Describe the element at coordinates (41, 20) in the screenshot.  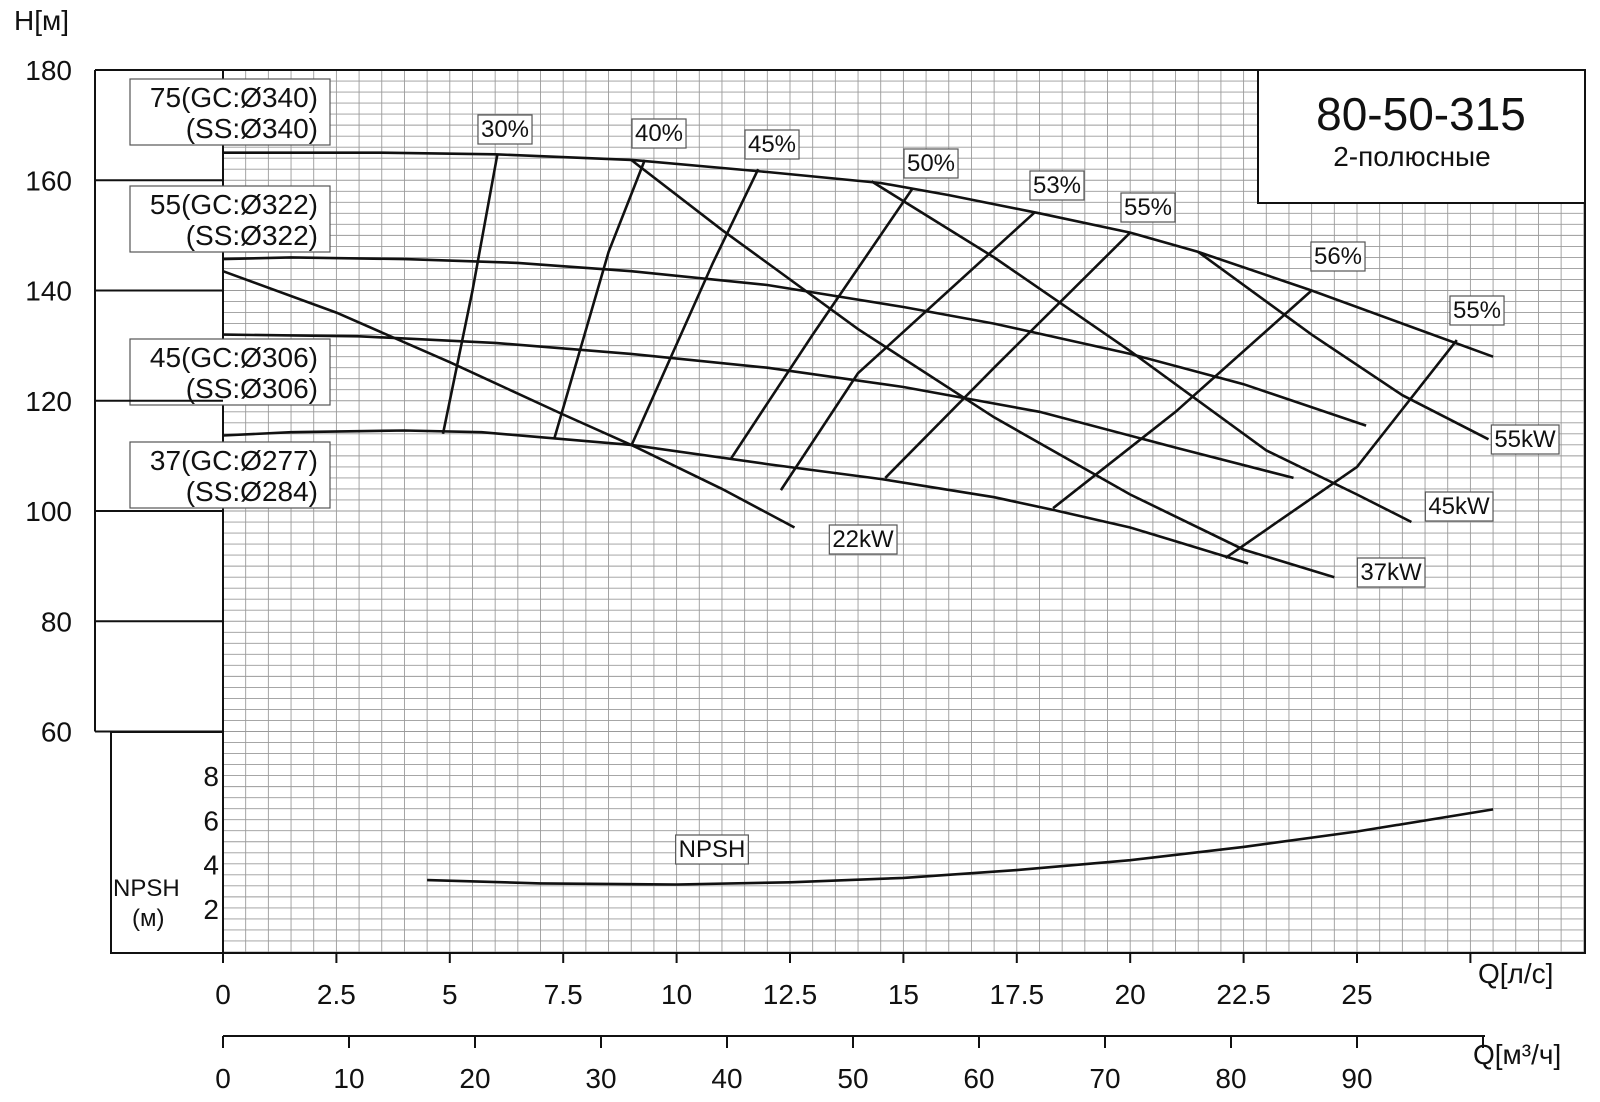
I see `y-axis-label: H[м]` at that location.